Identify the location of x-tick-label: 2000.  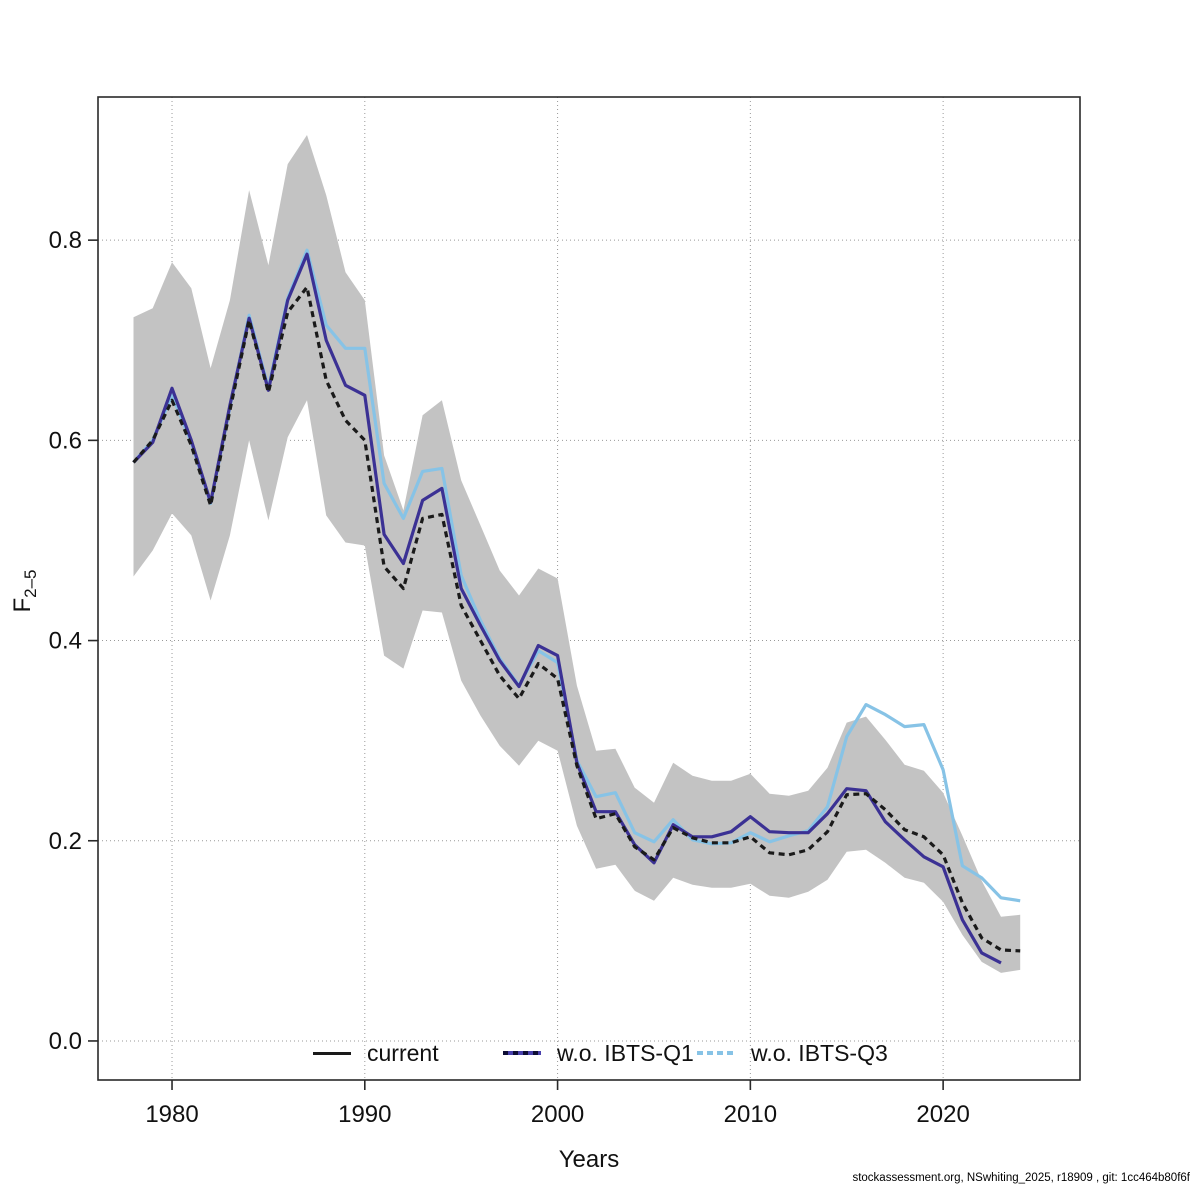
(557, 1114).